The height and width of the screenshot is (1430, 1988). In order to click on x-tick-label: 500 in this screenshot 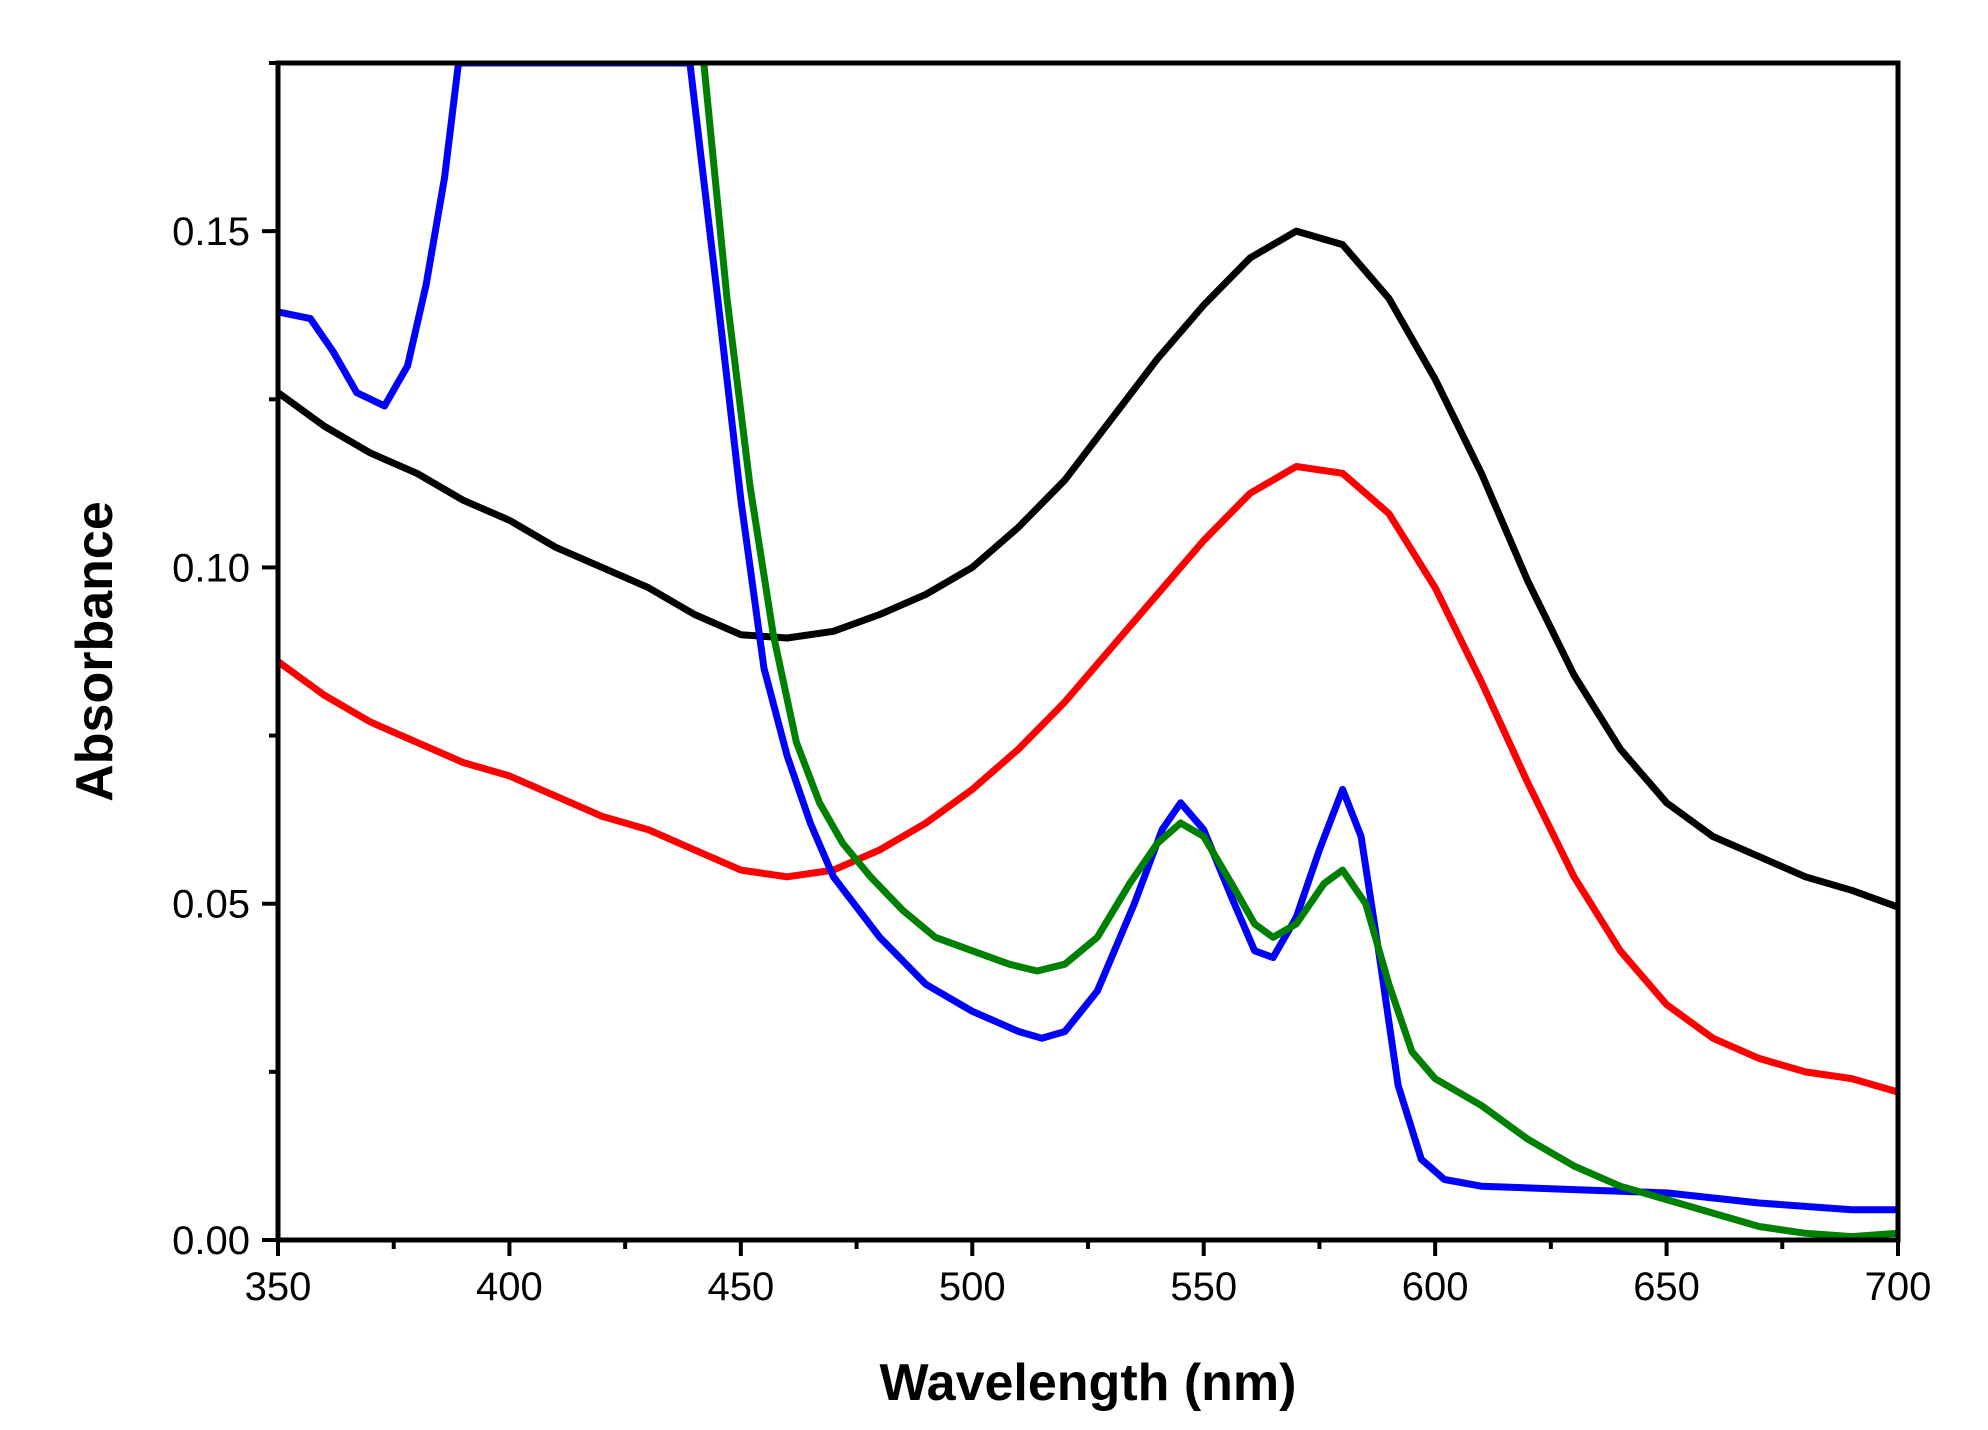, I will do `click(972, 1287)`.